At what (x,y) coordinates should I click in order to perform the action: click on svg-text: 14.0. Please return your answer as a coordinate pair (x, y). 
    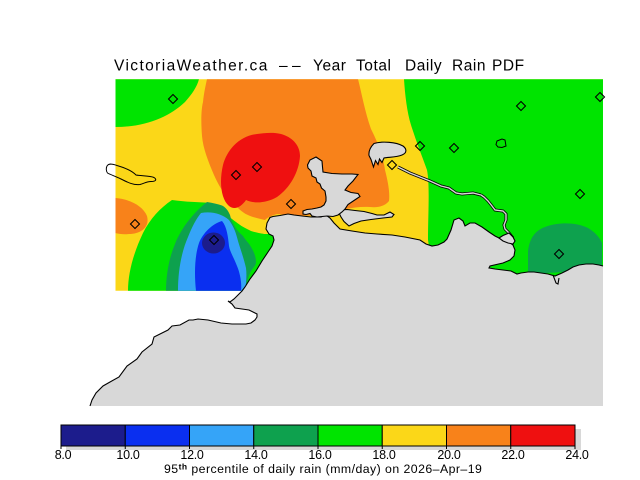
    Looking at the image, I should click on (255, 455).